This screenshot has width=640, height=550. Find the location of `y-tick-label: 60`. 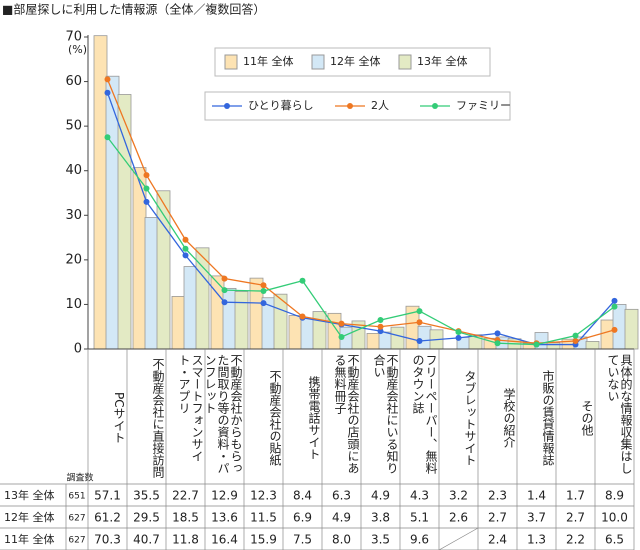

y-tick-label: 60 is located at coordinates (73, 81).